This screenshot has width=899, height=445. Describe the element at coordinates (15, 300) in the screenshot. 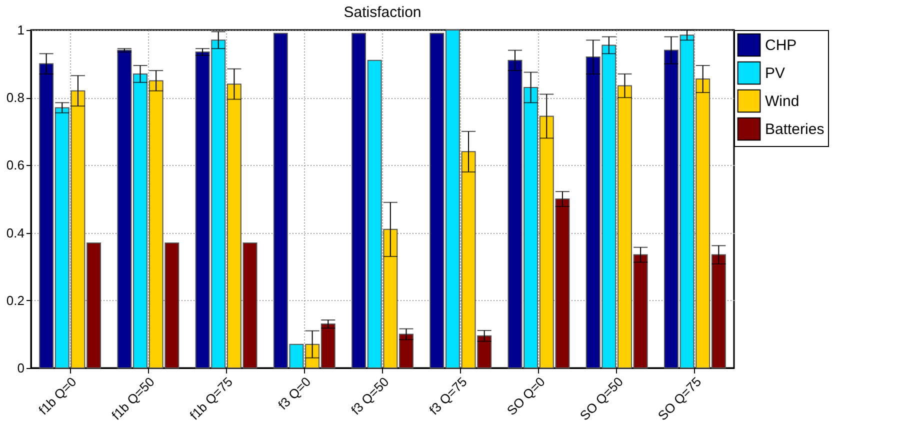

I see `y-tick-label: 0.2` at that location.